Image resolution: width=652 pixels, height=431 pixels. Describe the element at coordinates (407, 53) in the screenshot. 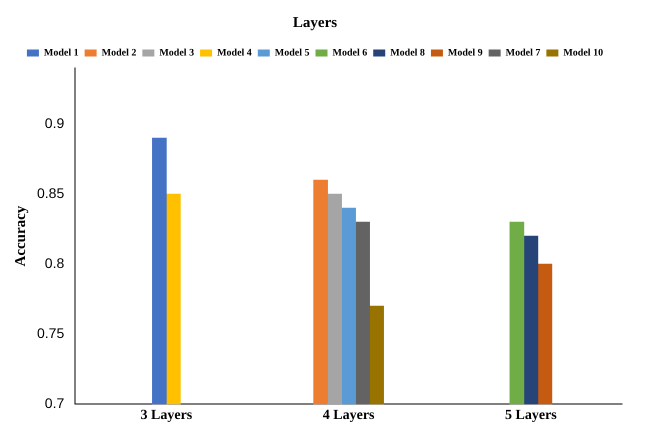

I see `legend-label: Model 8` at that location.